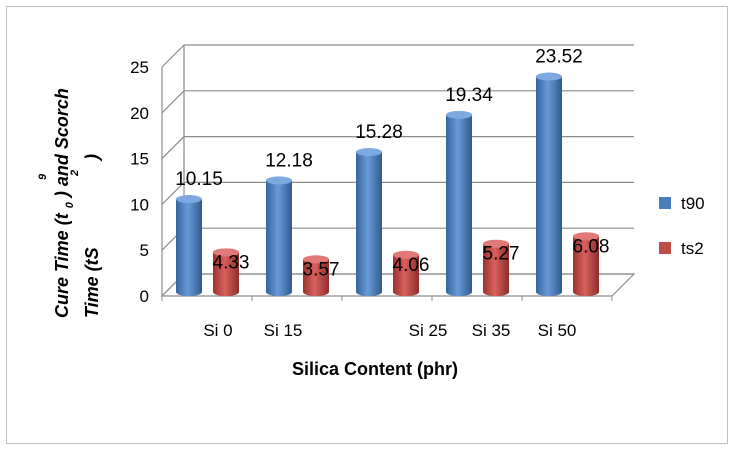  What do you see at coordinates (665, 203) in the screenshot?
I see `legend-swatch-t90` at bounding box center [665, 203].